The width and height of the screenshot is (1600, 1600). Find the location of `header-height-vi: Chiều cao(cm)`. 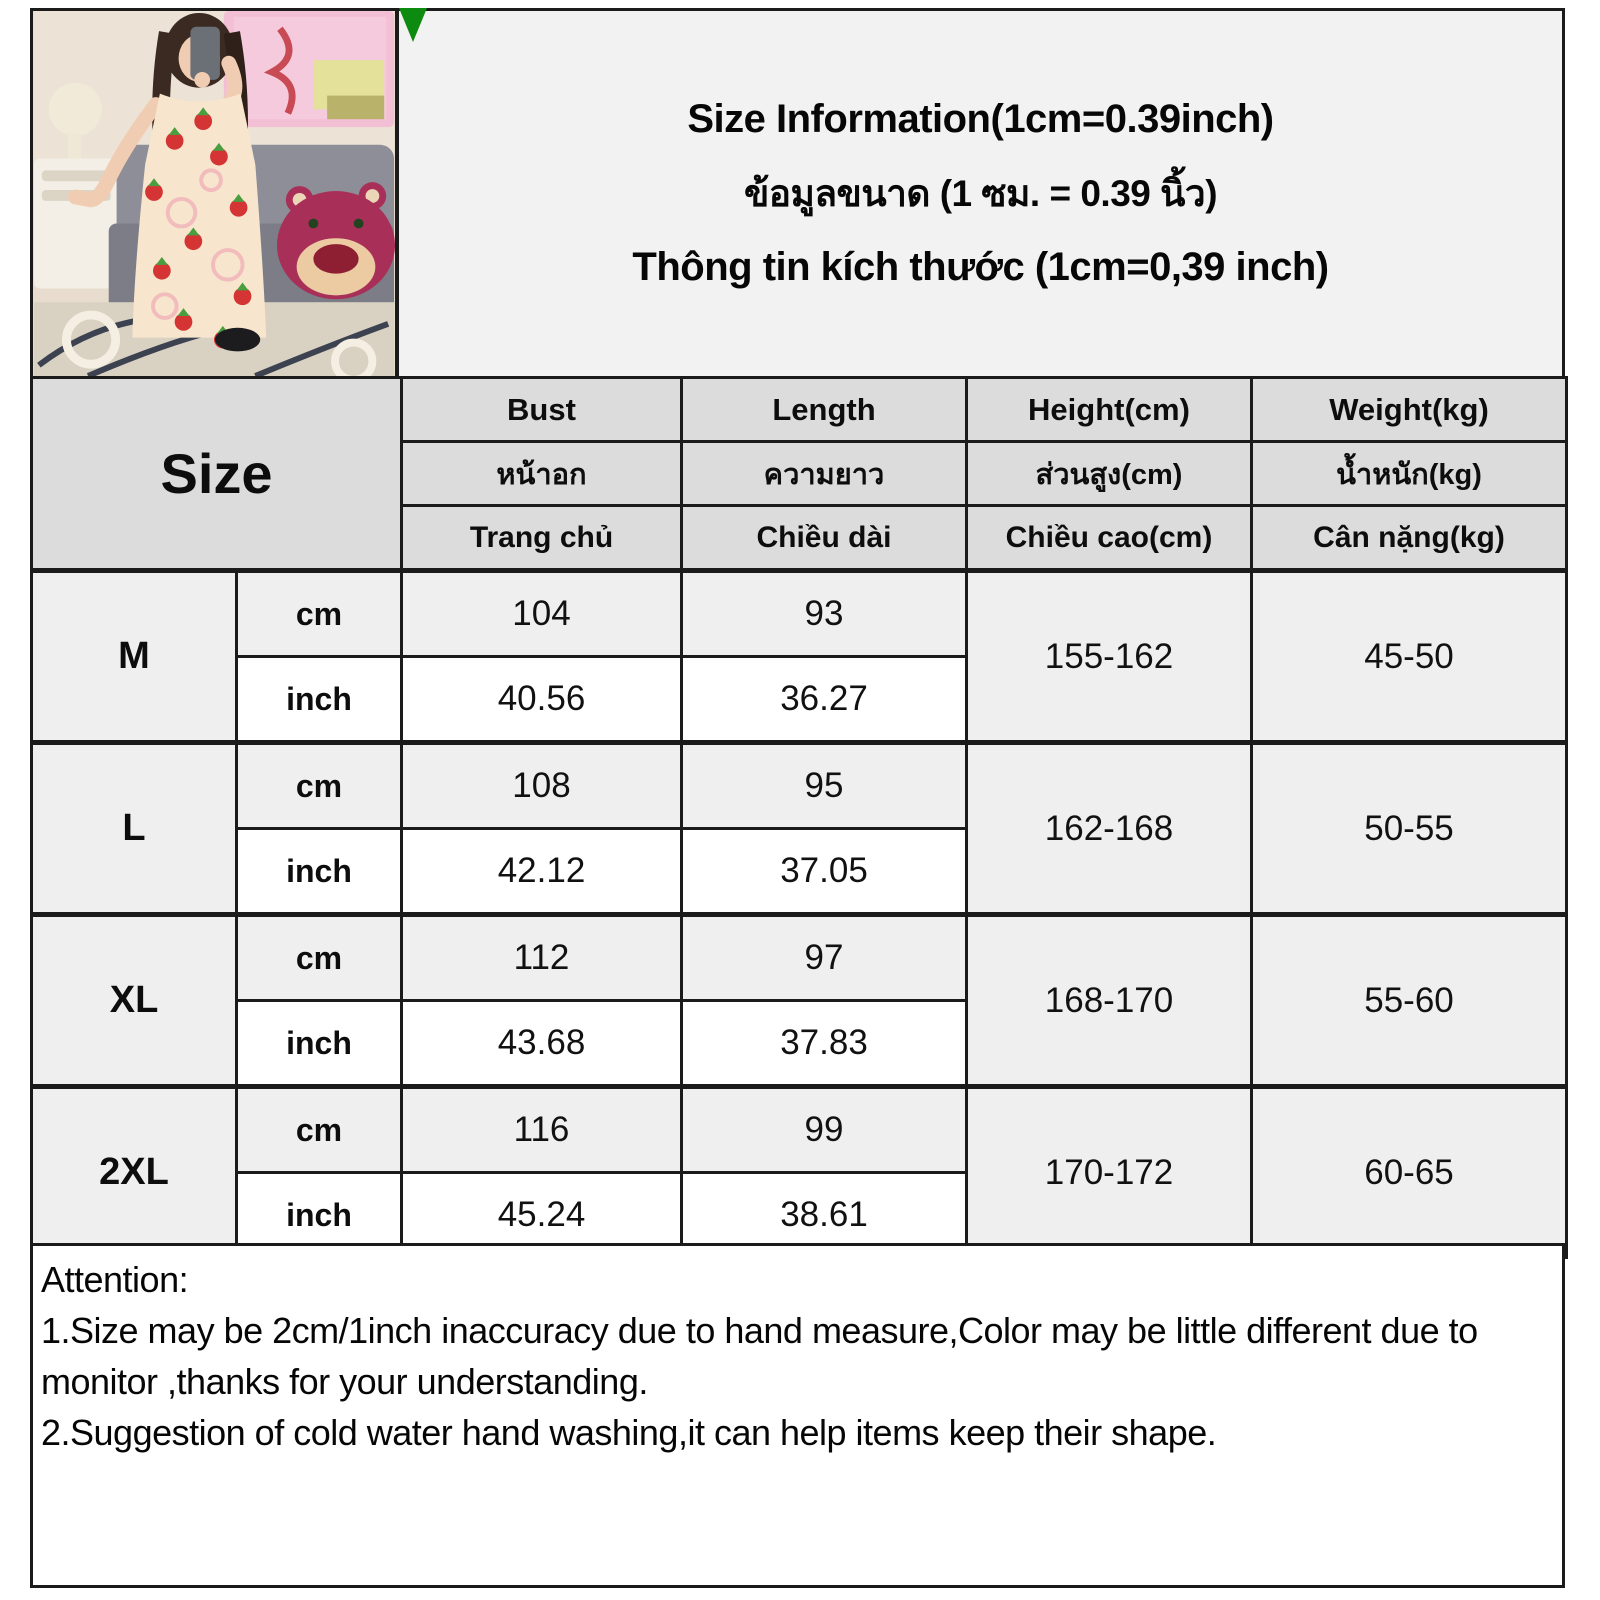

header-height-vi: Chiều cao(cm) is located at coordinates (1109, 538).